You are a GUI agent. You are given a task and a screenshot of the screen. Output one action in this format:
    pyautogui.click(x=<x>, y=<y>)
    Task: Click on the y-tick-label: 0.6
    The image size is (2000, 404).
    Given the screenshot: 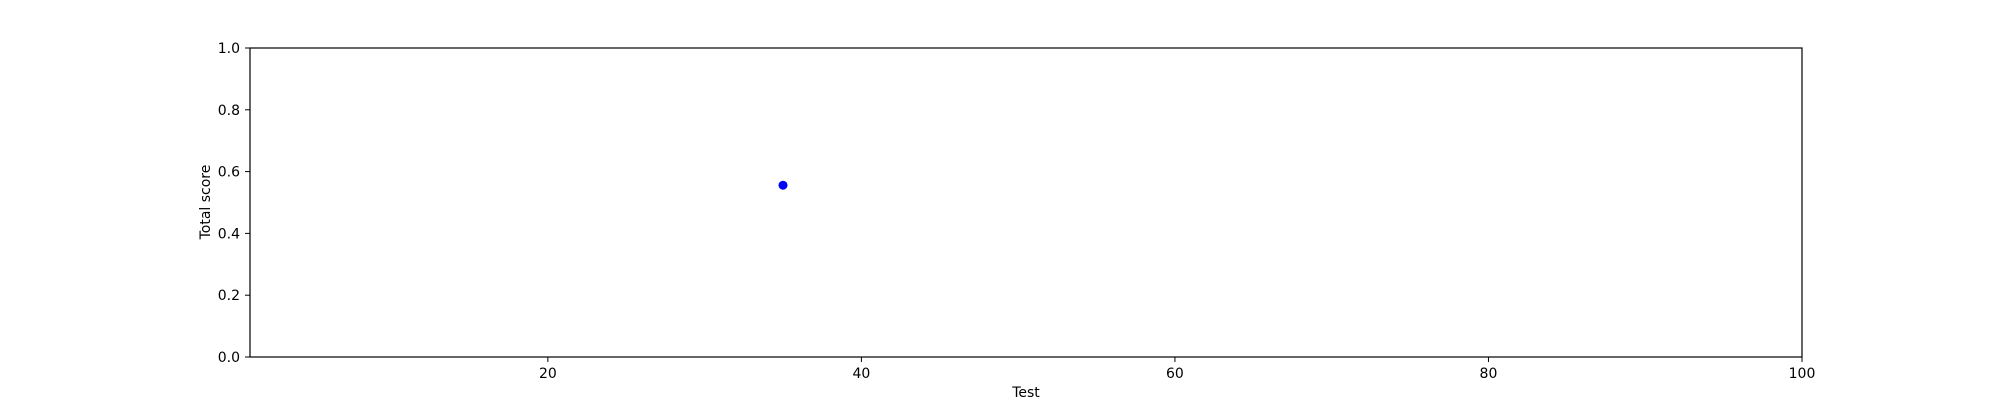 What is the action you would take?
    pyautogui.click(x=229, y=173)
    